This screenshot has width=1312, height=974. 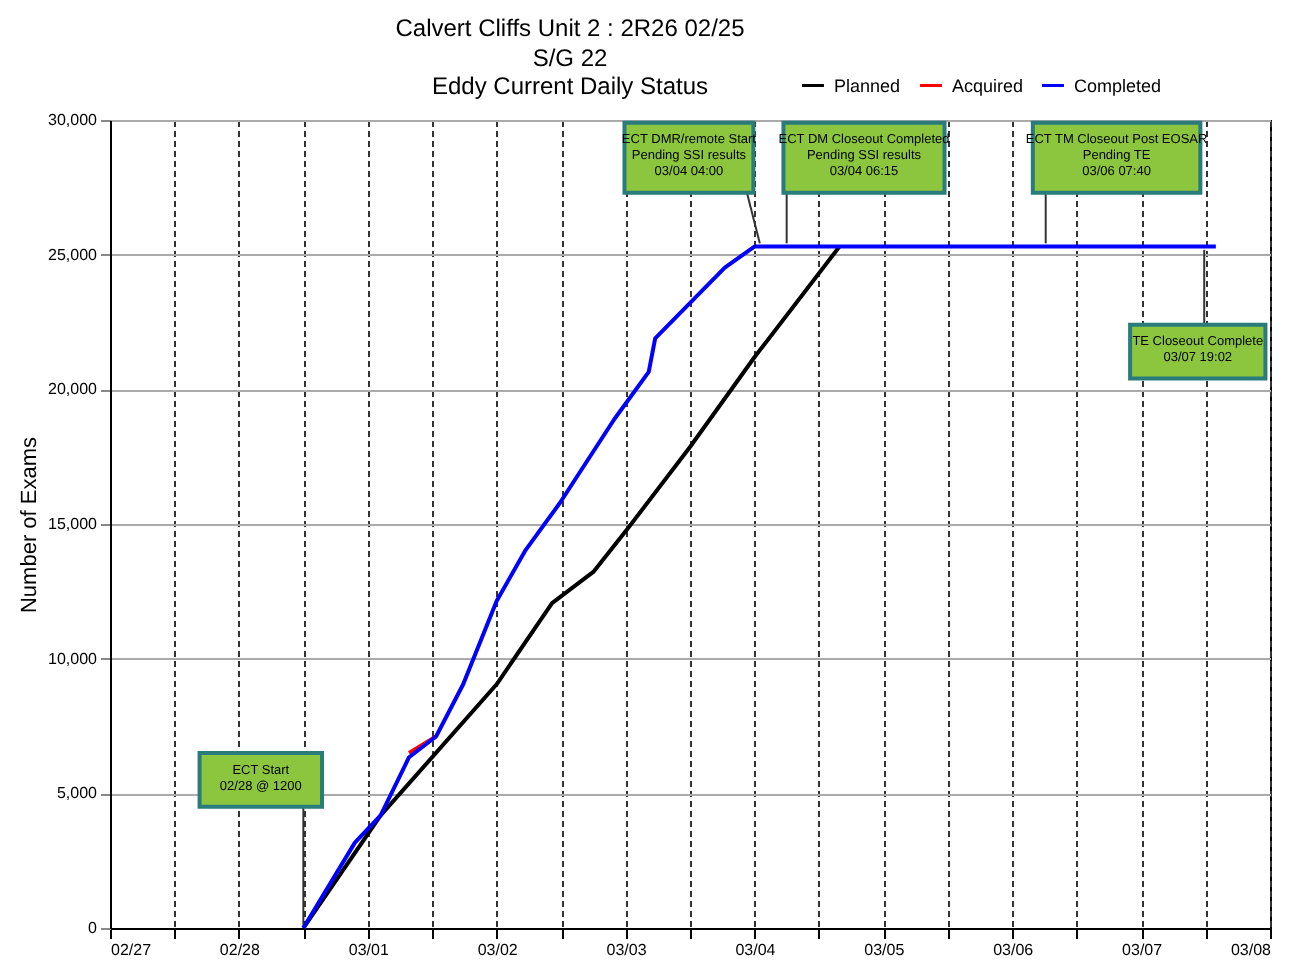 What do you see at coordinates (1118, 85) in the screenshot?
I see `legend-label: Completed` at bounding box center [1118, 85].